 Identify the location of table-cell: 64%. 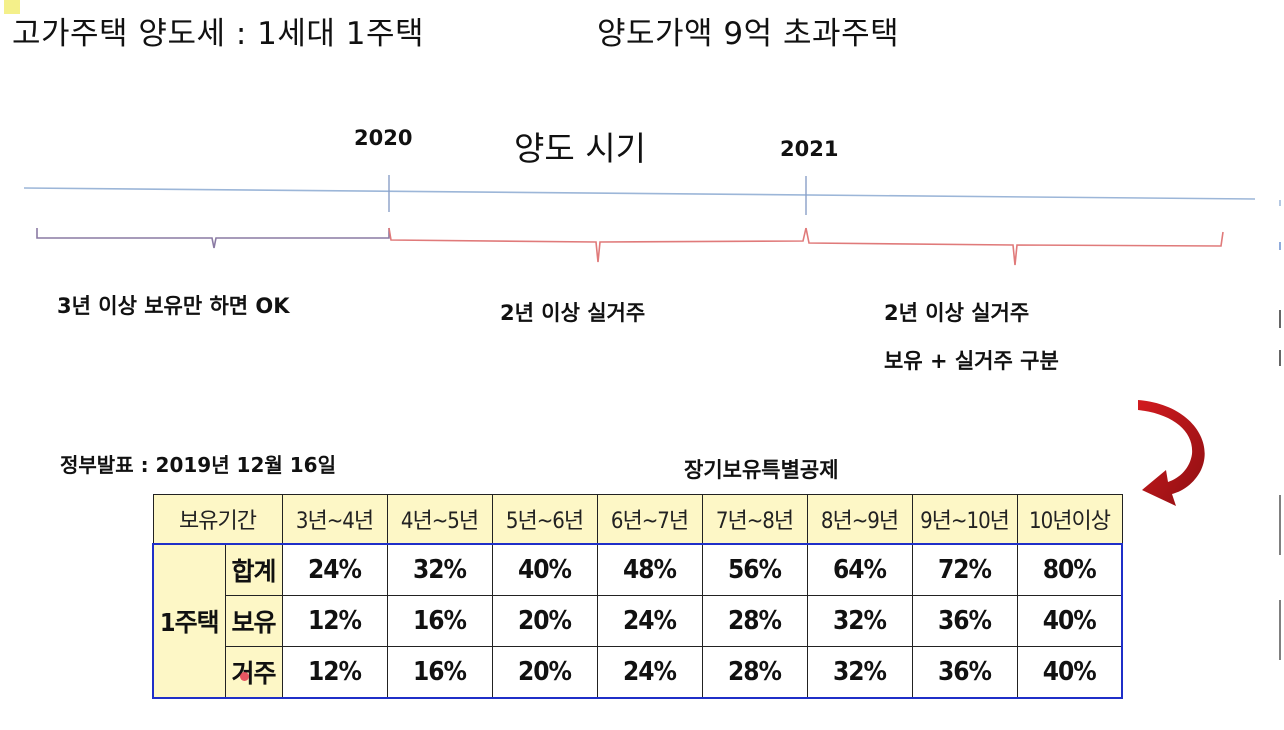
(859, 569).